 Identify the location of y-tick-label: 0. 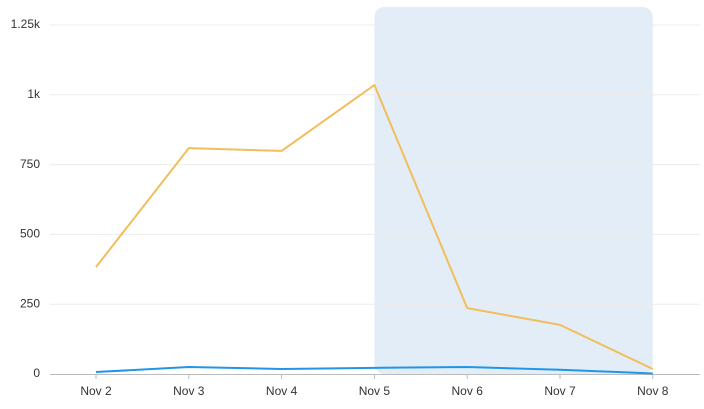
(36, 373).